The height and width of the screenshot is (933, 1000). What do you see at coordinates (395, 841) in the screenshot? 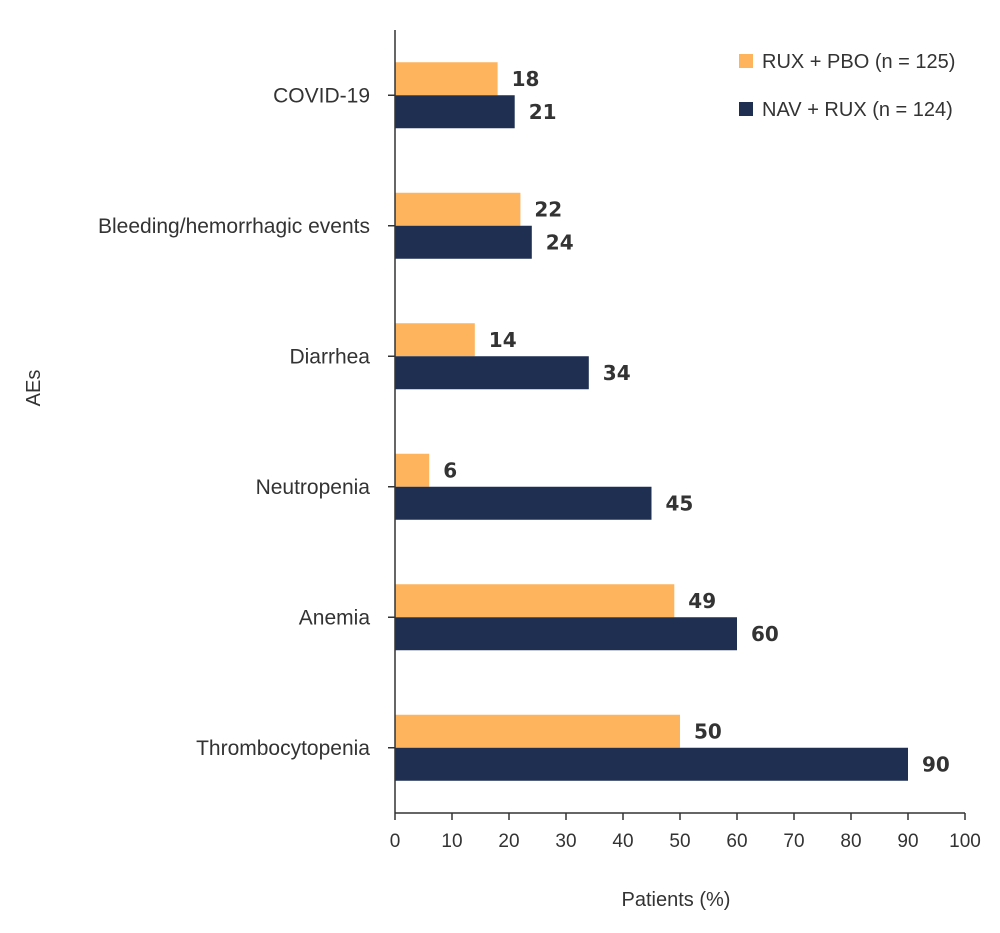
I see `x-tick-label: 0` at bounding box center [395, 841].